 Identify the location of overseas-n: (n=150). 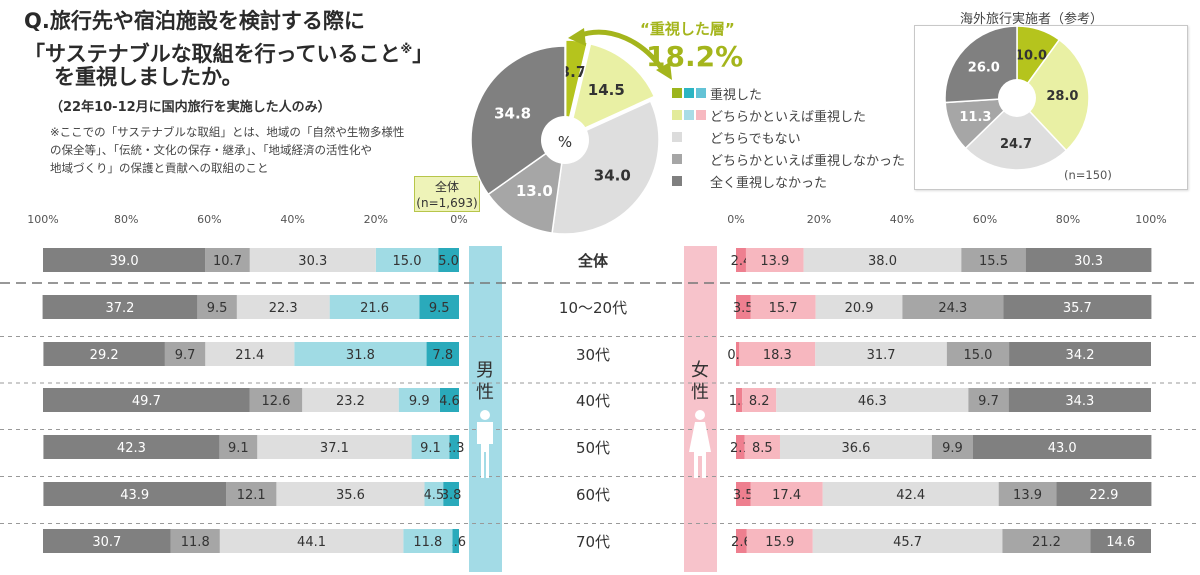
(1088, 175).